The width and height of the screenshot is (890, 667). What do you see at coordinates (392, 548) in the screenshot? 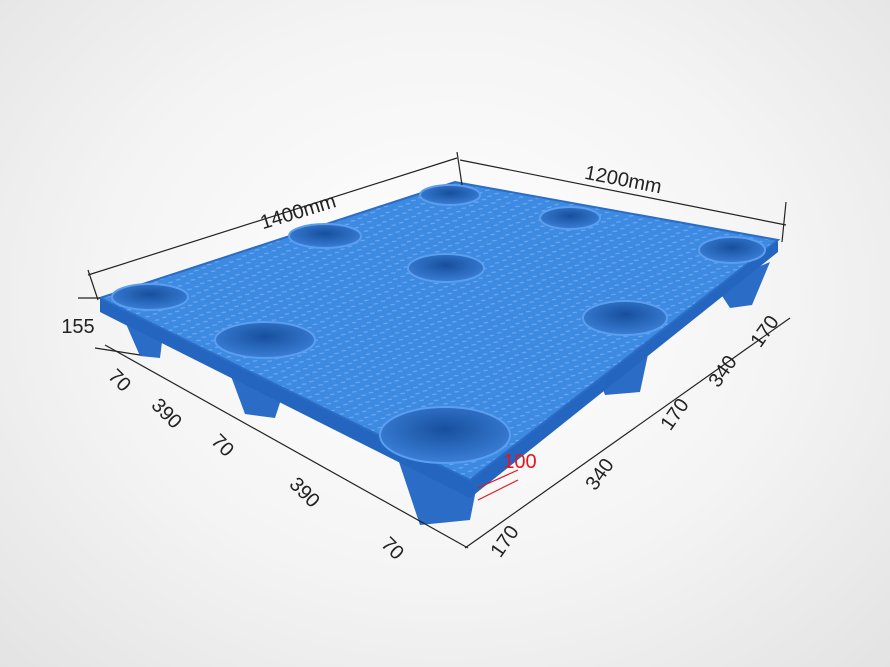
I see `left-dim-5: 70` at bounding box center [392, 548].